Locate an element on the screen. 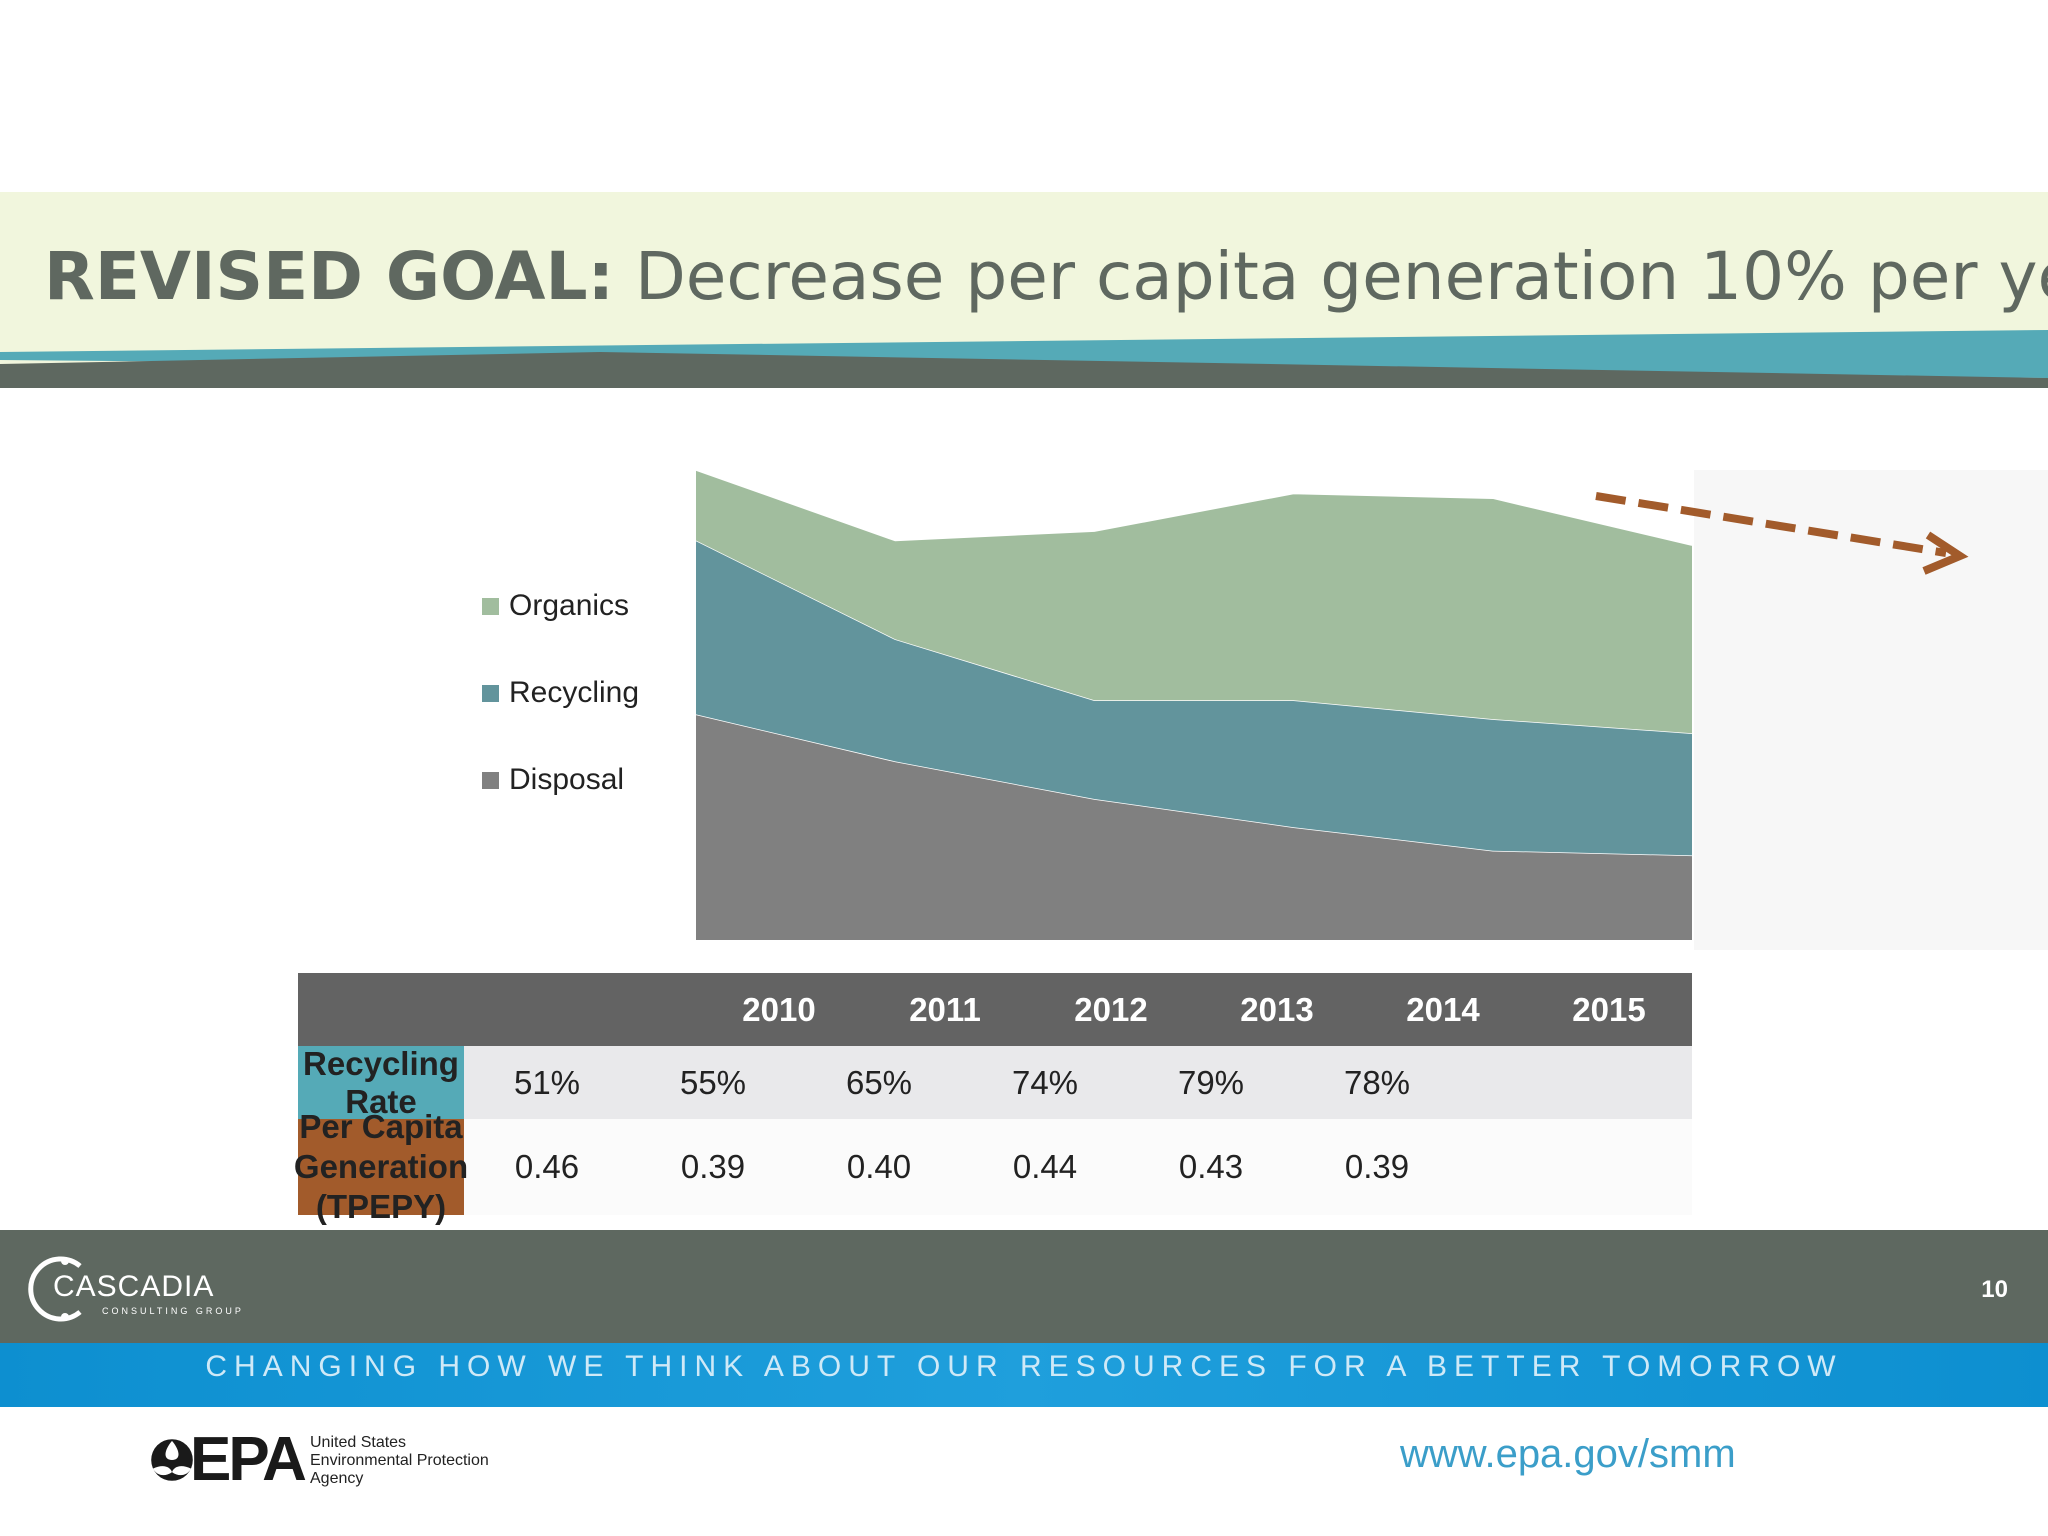 The height and width of the screenshot is (1536, 2048). table-header-year: 2013 is located at coordinates (1277, 1009).